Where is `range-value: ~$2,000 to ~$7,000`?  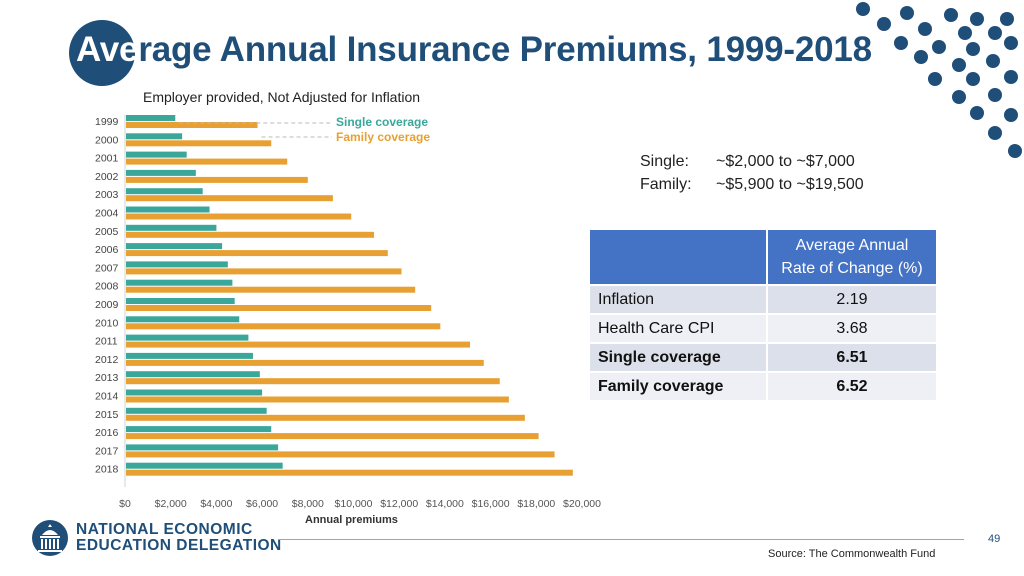 range-value: ~$2,000 to ~$7,000 is located at coordinates (785, 161).